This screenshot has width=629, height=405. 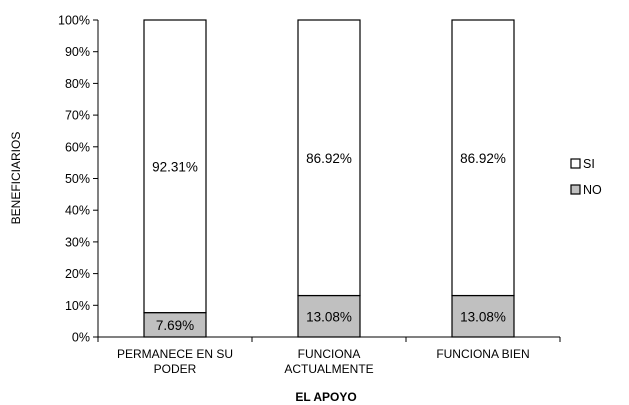 I want to click on legend-swatch-no, so click(x=575, y=189).